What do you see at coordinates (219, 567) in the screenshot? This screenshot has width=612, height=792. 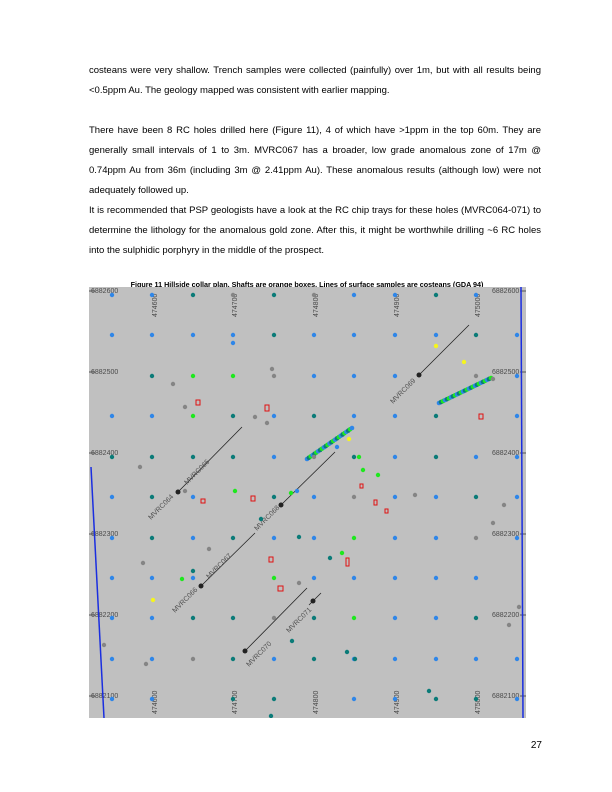 I see `hole-label-mvrc067: MVRC067` at bounding box center [219, 567].